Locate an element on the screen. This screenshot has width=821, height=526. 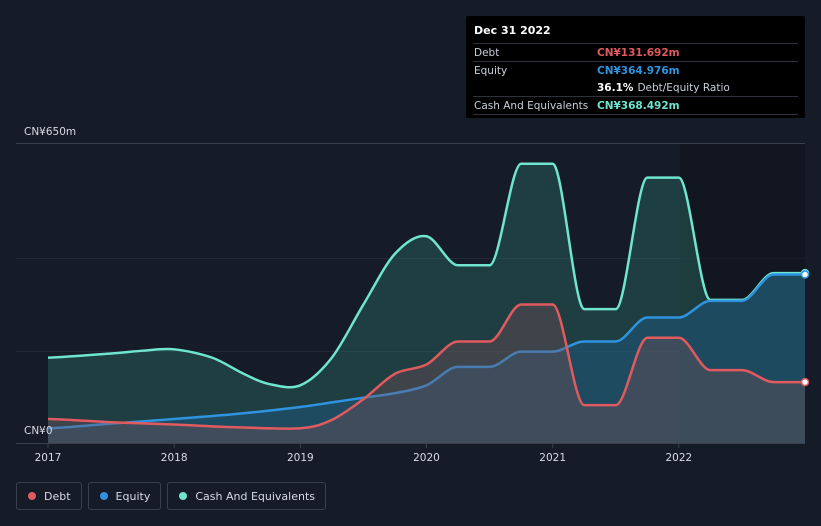
x-tick-label: 2022 is located at coordinates (678, 458).